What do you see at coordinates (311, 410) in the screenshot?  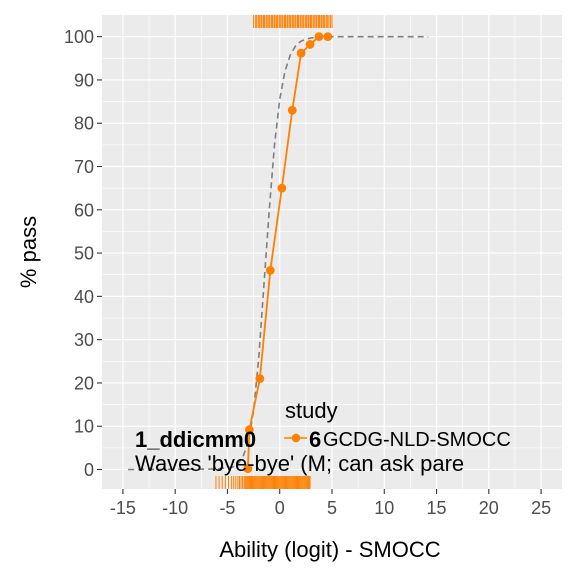 I see `legend-title: study` at bounding box center [311, 410].